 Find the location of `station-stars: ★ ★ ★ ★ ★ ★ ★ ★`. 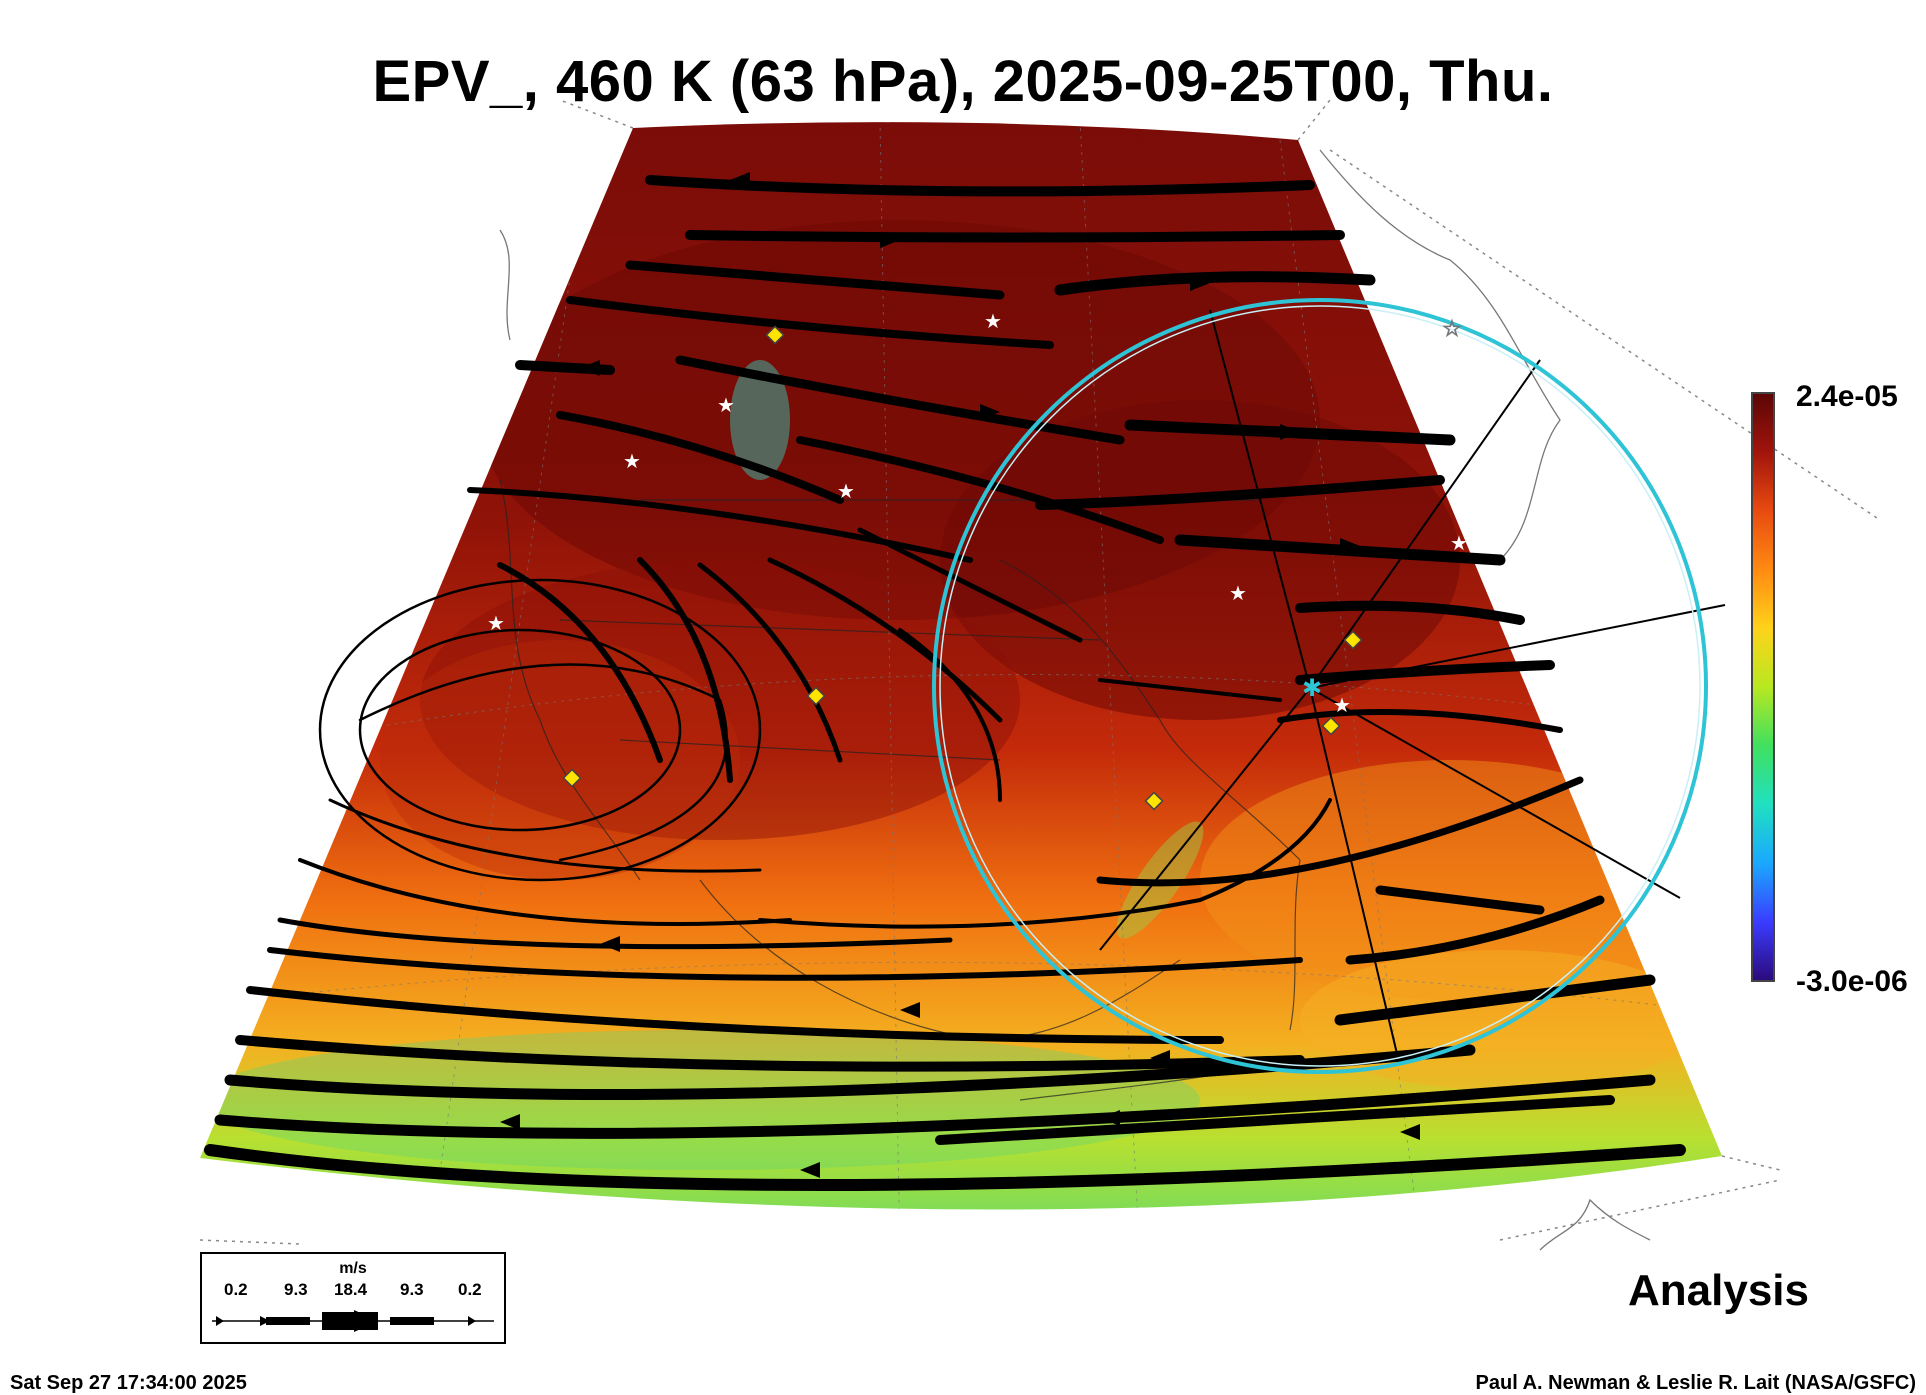

station-stars: ★ ★ ★ ★ ★ ★ ★ ★ is located at coordinates (977, 513).